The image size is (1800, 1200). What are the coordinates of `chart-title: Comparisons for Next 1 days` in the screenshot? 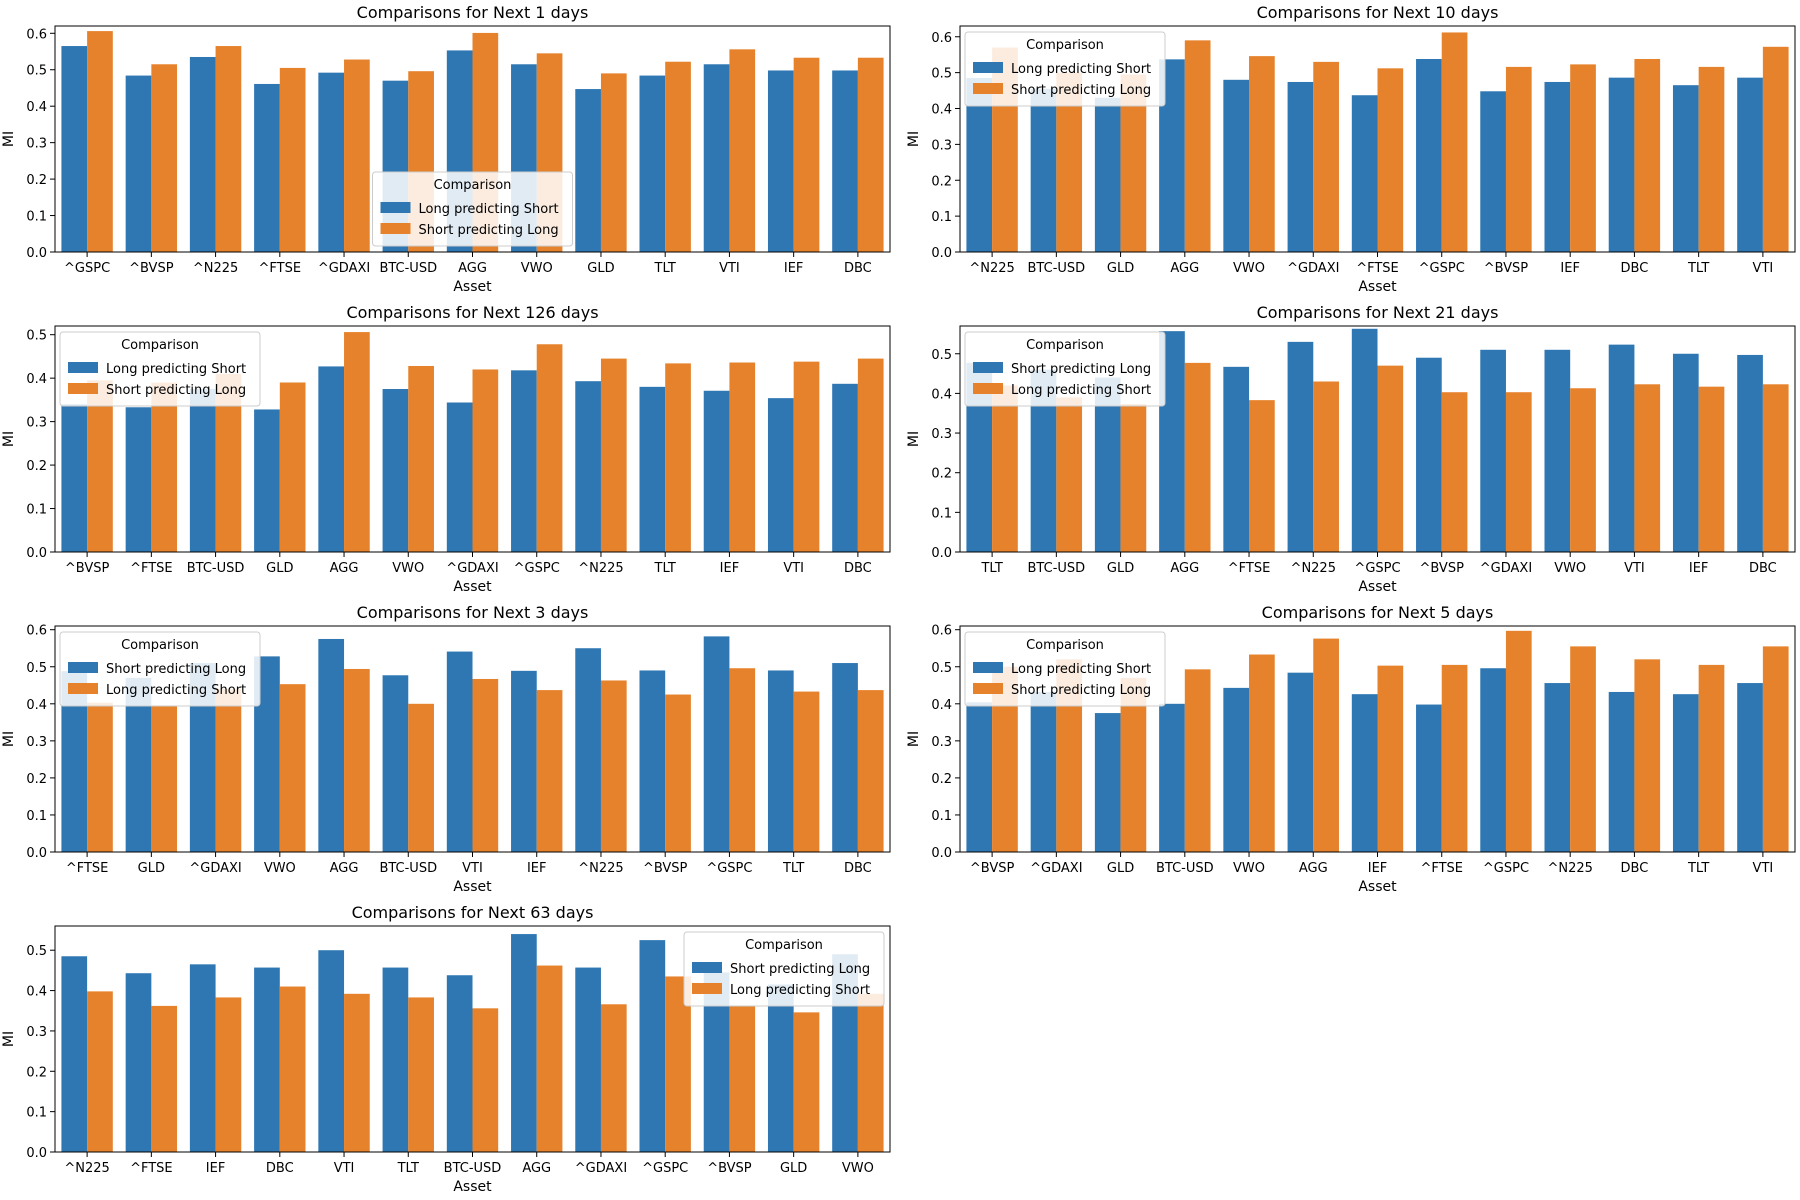 It's located at (473, 12).